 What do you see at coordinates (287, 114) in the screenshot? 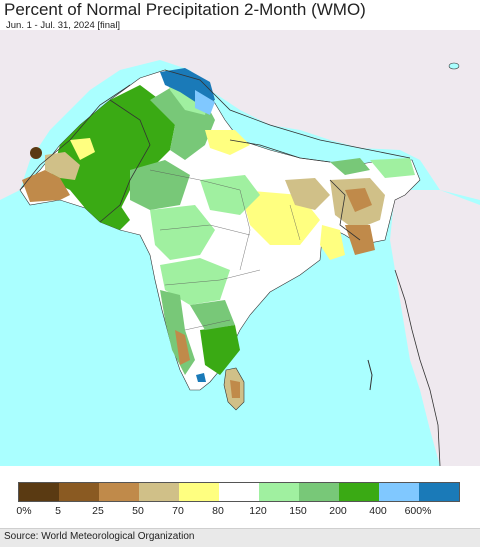
I see `border-china` at bounding box center [287, 114].